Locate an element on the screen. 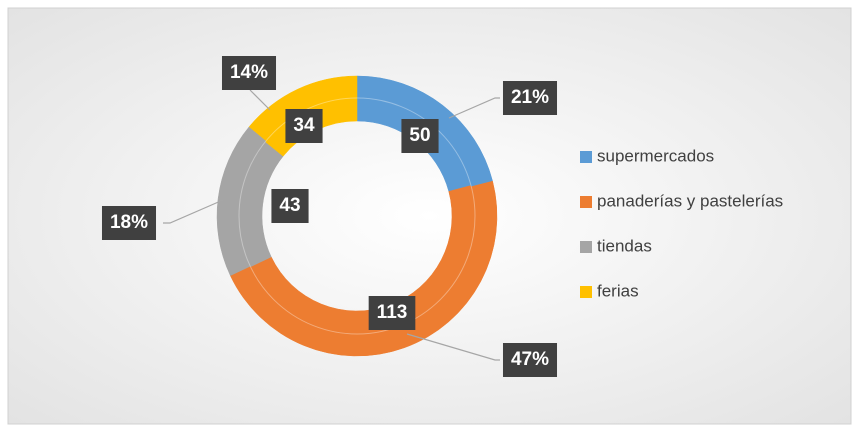 The image size is (859, 437). value-label: 43 is located at coordinates (289, 205).